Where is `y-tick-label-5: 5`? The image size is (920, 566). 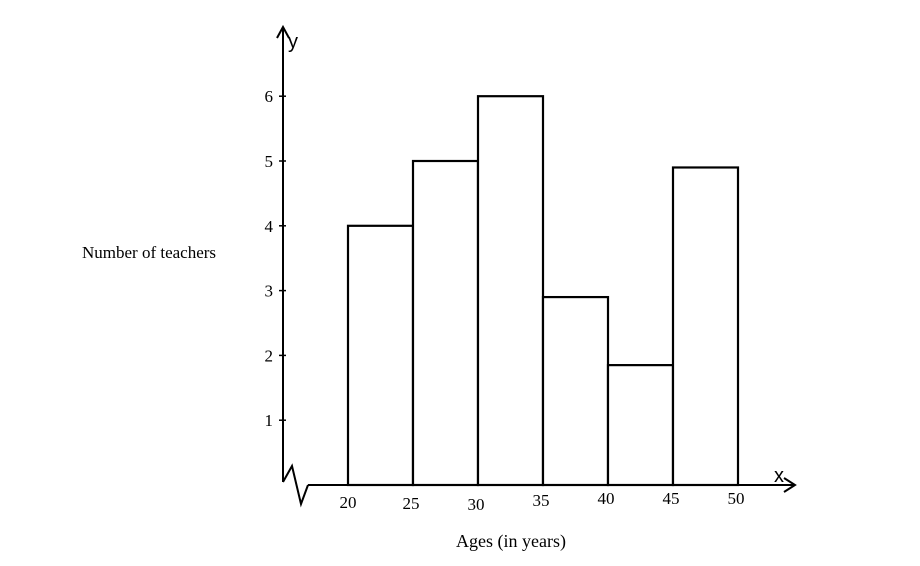
y-tick-label-5: 5 is located at coordinates (269, 161).